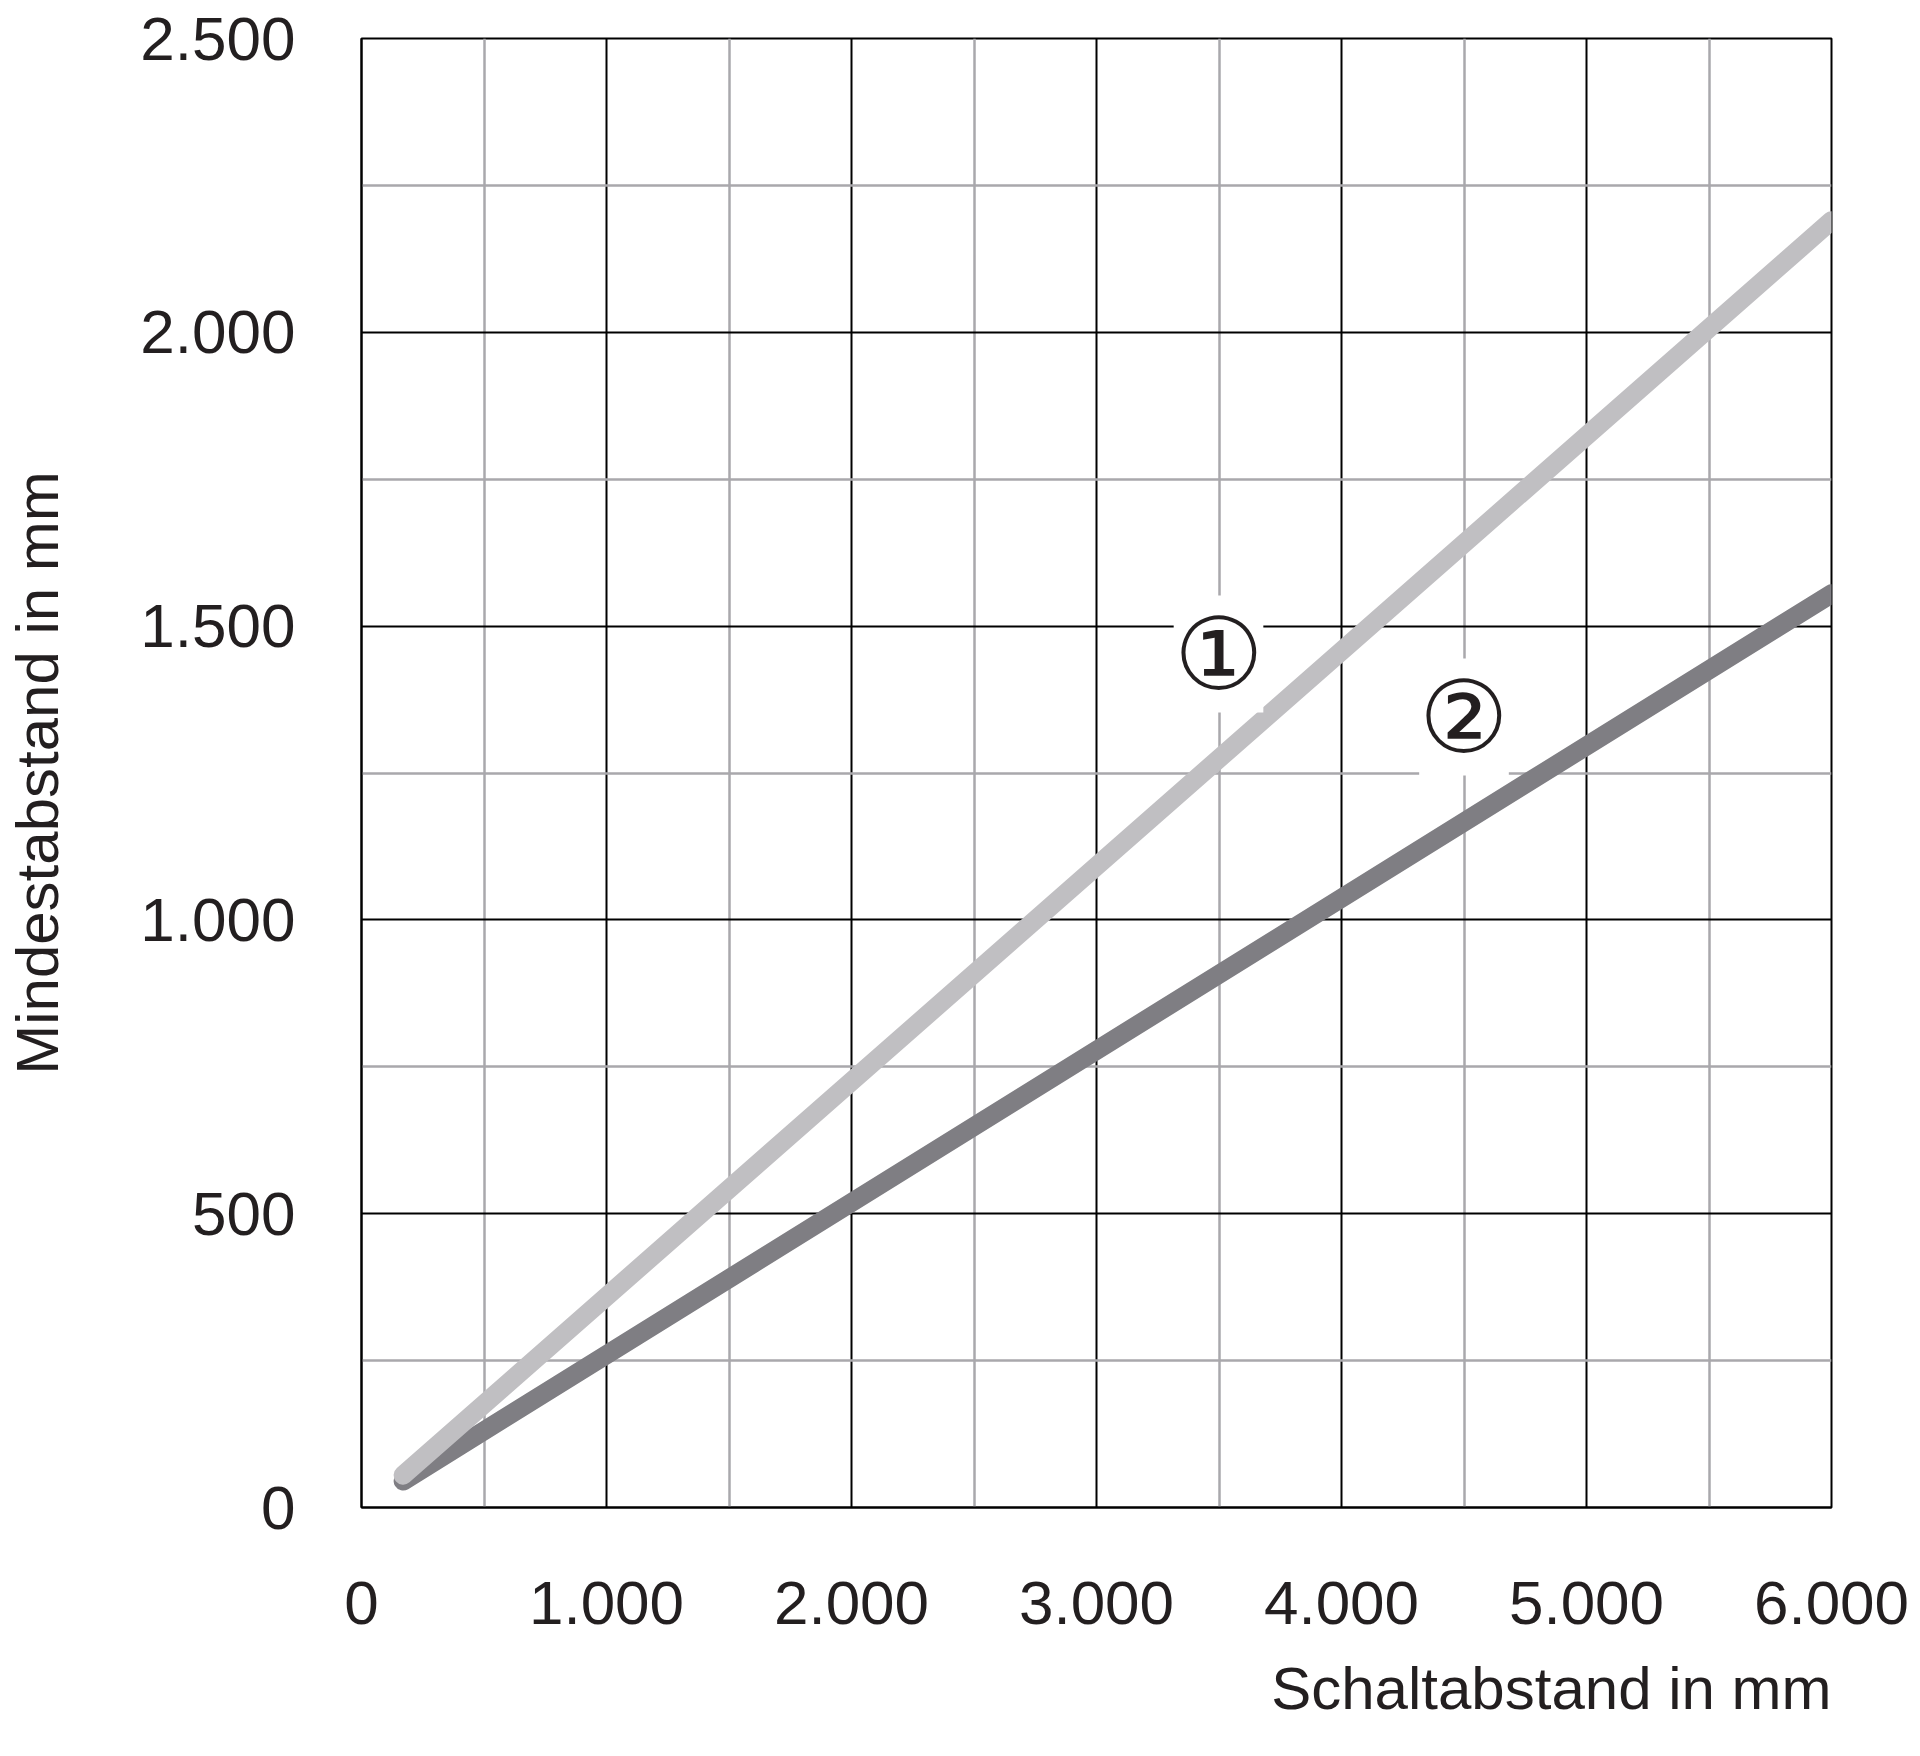 The image size is (1920, 1756). What do you see at coordinates (851, 1602) in the screenshot?
I see `x-tick-label: 2.000` at bounding box center [851, 1602].